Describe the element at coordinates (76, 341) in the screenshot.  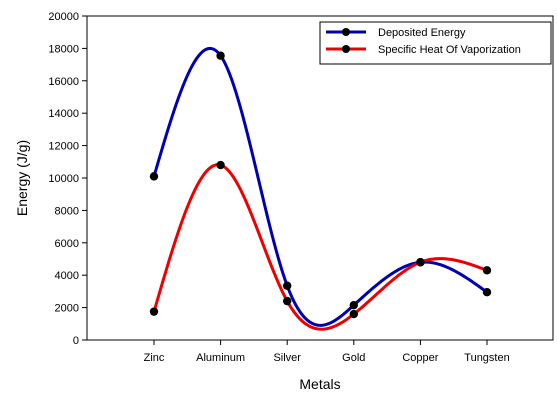
I see `y-tick-label: 0` at that location.